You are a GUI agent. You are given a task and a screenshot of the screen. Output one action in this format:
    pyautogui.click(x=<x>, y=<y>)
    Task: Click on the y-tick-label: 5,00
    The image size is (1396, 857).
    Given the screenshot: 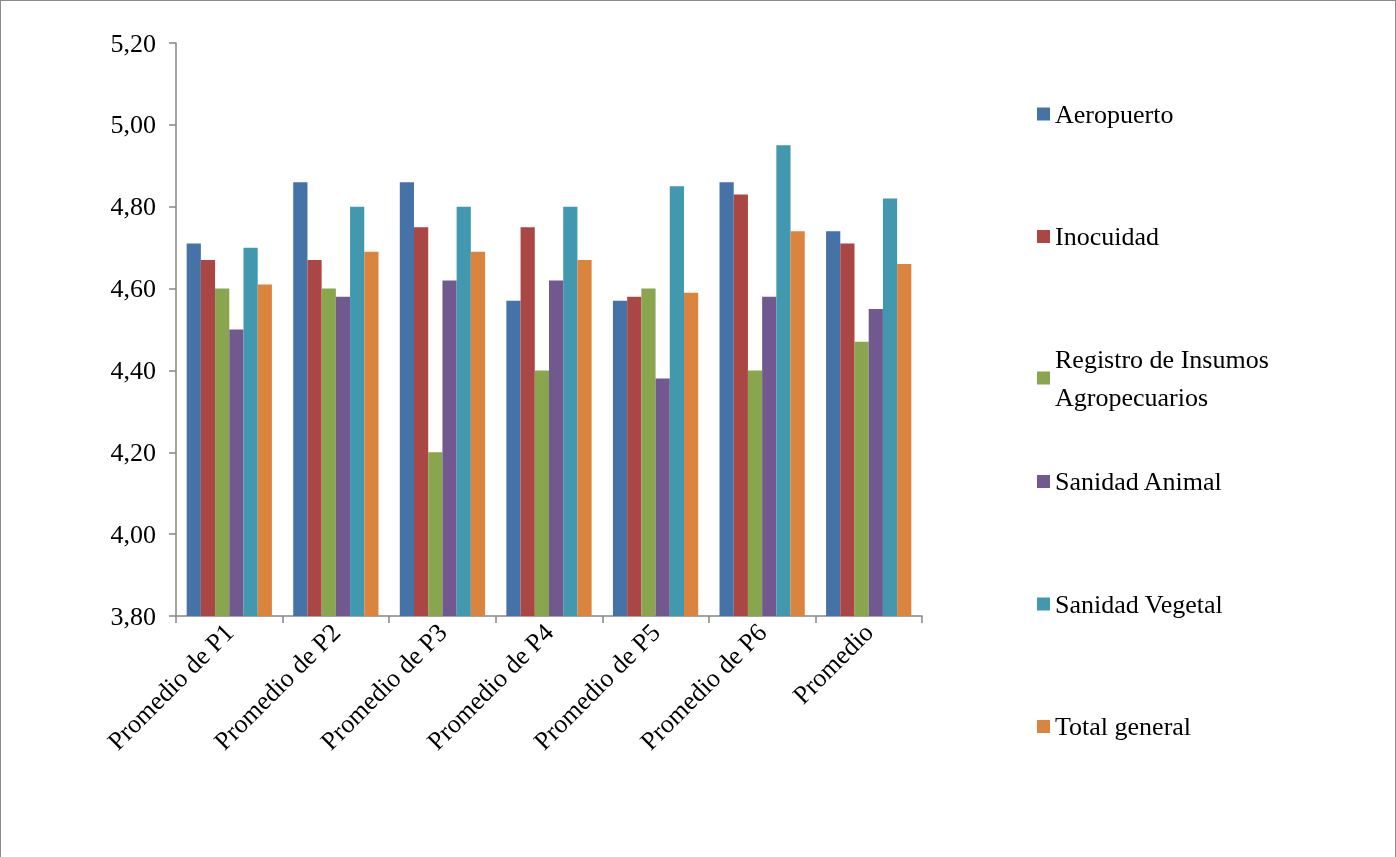 What is the action you would take?
    pyautogui.click(x=133, y=125)
    